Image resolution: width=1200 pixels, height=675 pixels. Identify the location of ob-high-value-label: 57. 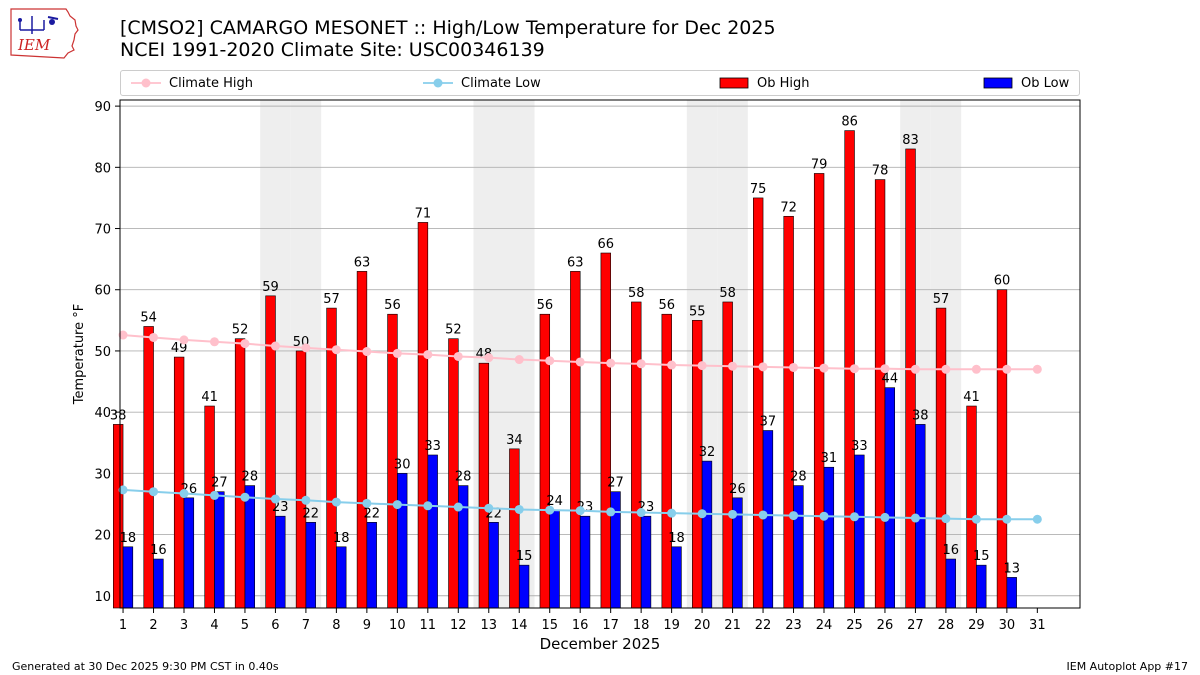
(941, 299).